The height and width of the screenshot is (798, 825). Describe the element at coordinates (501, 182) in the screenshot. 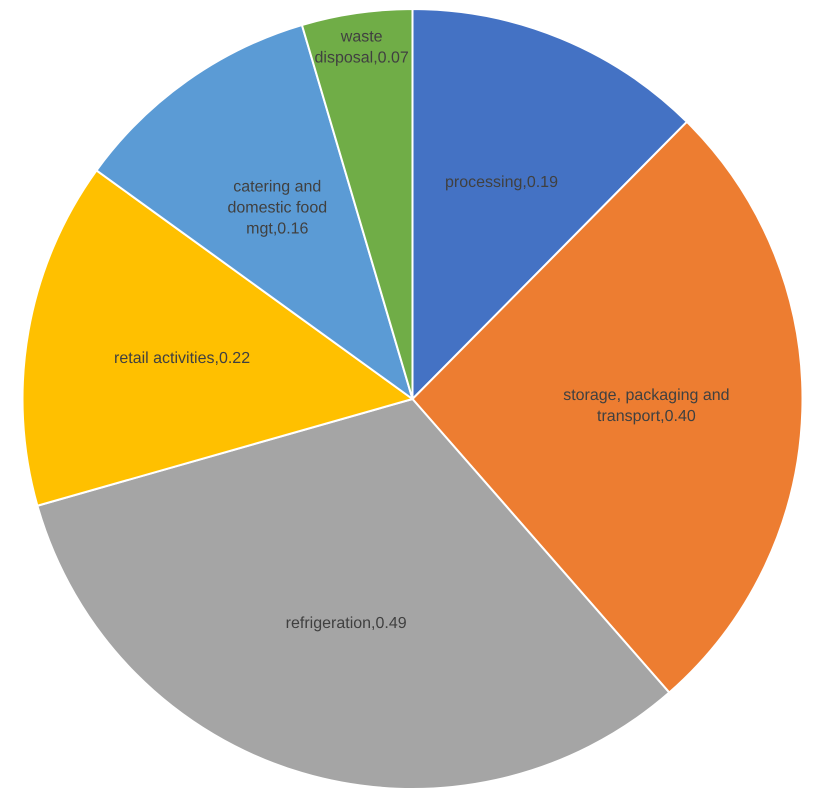

I see `slice-label: processing,0.19` at that location.